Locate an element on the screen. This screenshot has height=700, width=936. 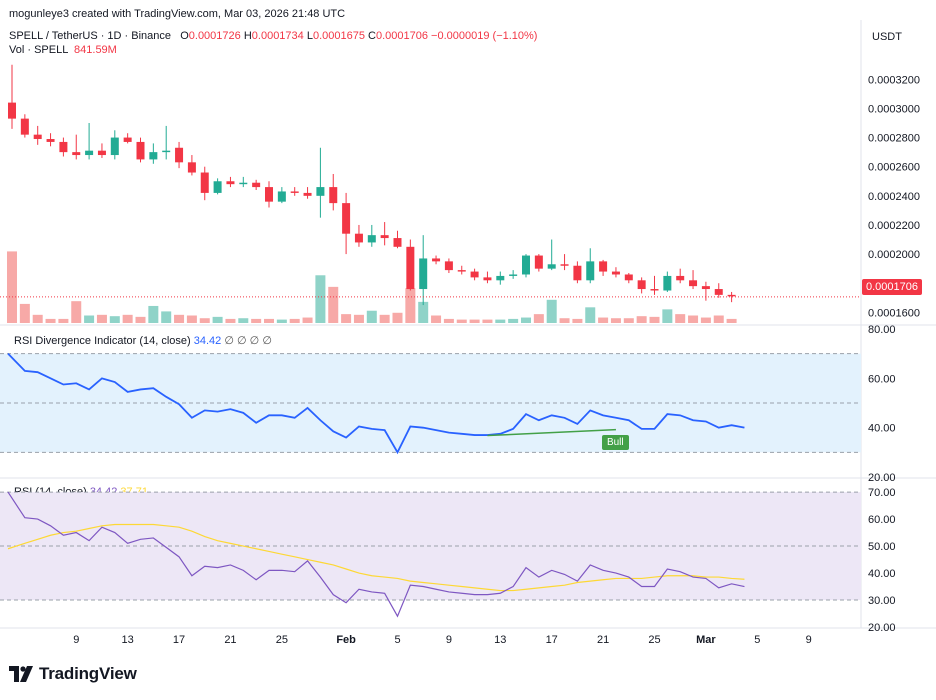
rsi-axis-tick: 50.00 is located at coordinates (882, 547).